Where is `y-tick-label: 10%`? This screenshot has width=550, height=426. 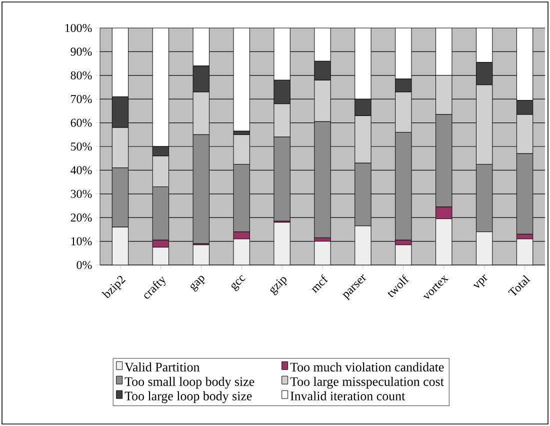 y-tick-label: 10% is located at coordinates (81, 241).